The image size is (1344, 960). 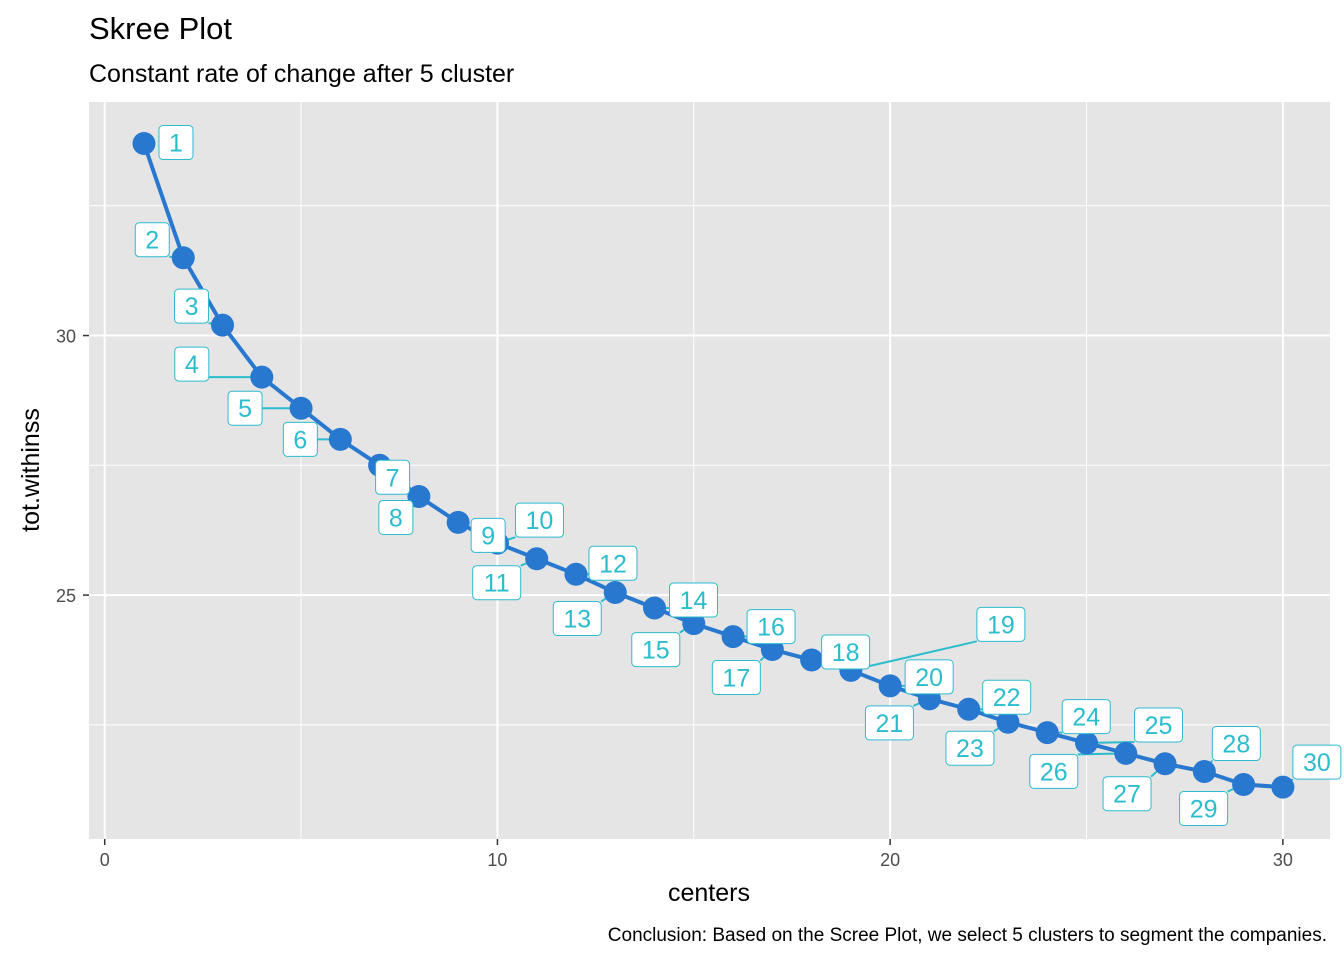 I want to click on point-label: 22, so click(x=1007, y=697).